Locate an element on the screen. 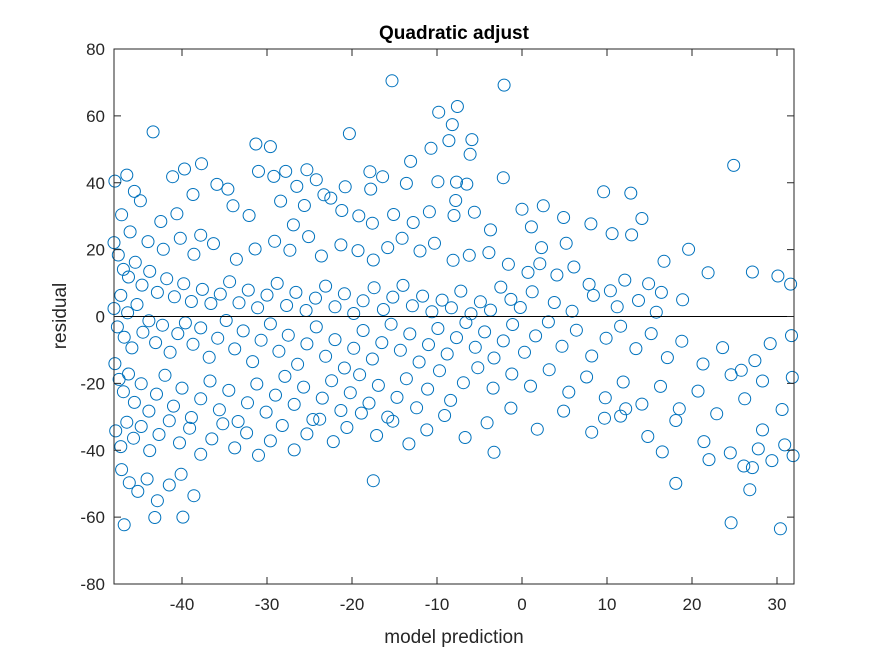  y-tick-label: 80 is located at coordinates (95, 49).